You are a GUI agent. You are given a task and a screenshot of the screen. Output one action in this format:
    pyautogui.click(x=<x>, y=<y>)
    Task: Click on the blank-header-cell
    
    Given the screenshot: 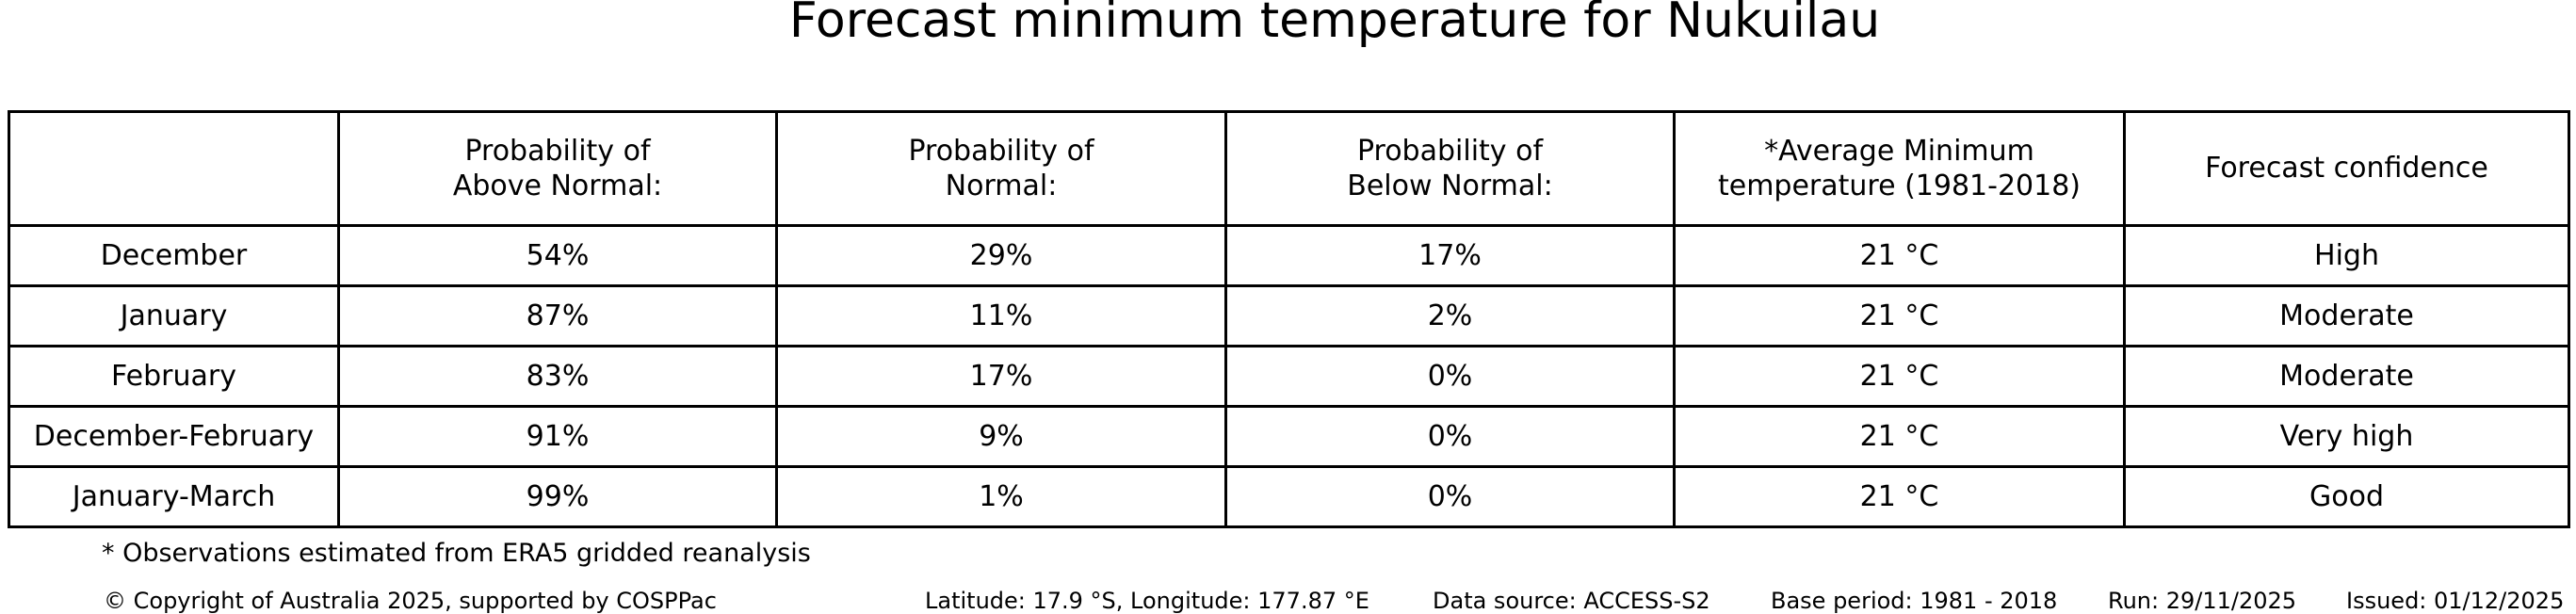 What is the action you would take?
    pyautogui.click(x=174, y=168)
    